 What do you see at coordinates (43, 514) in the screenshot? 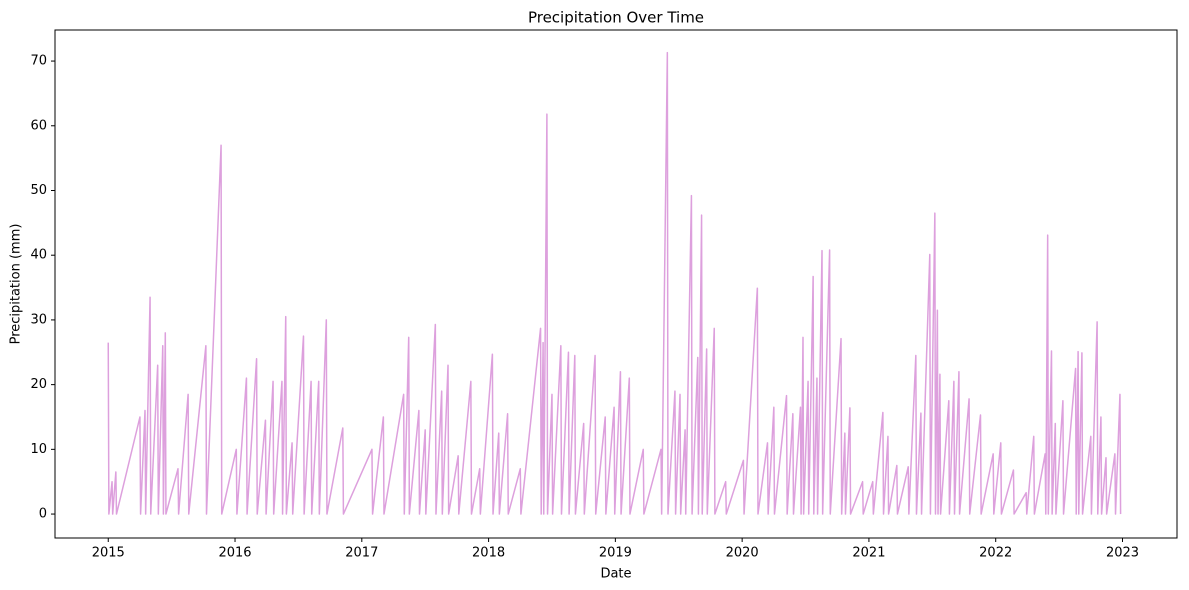
I see `y-tick-label: 0` at bounding box center [43, 514].